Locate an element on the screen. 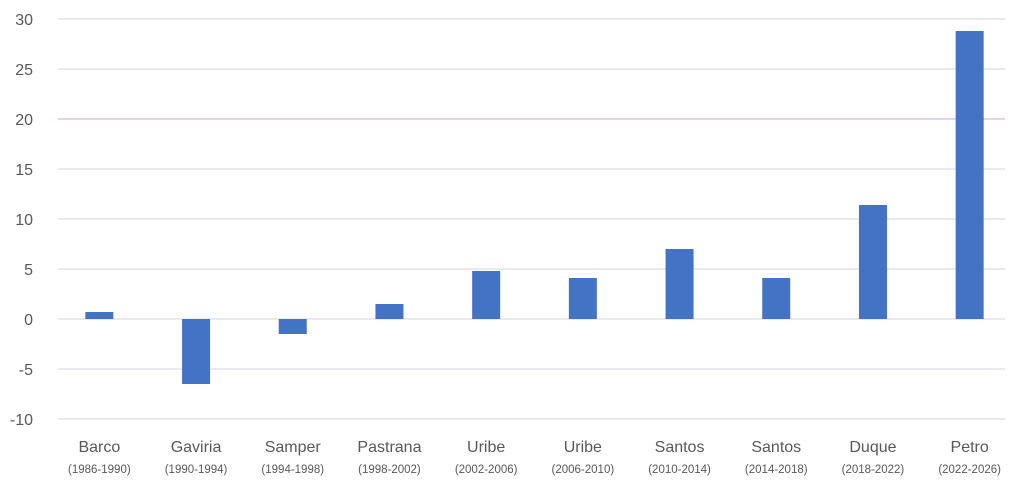 The height and width of the screenshot is (482, 1015). y-axis-tick-labels: 30 25 20 15 10 5 0 -5 -10 is located at coordinates (21, 220).